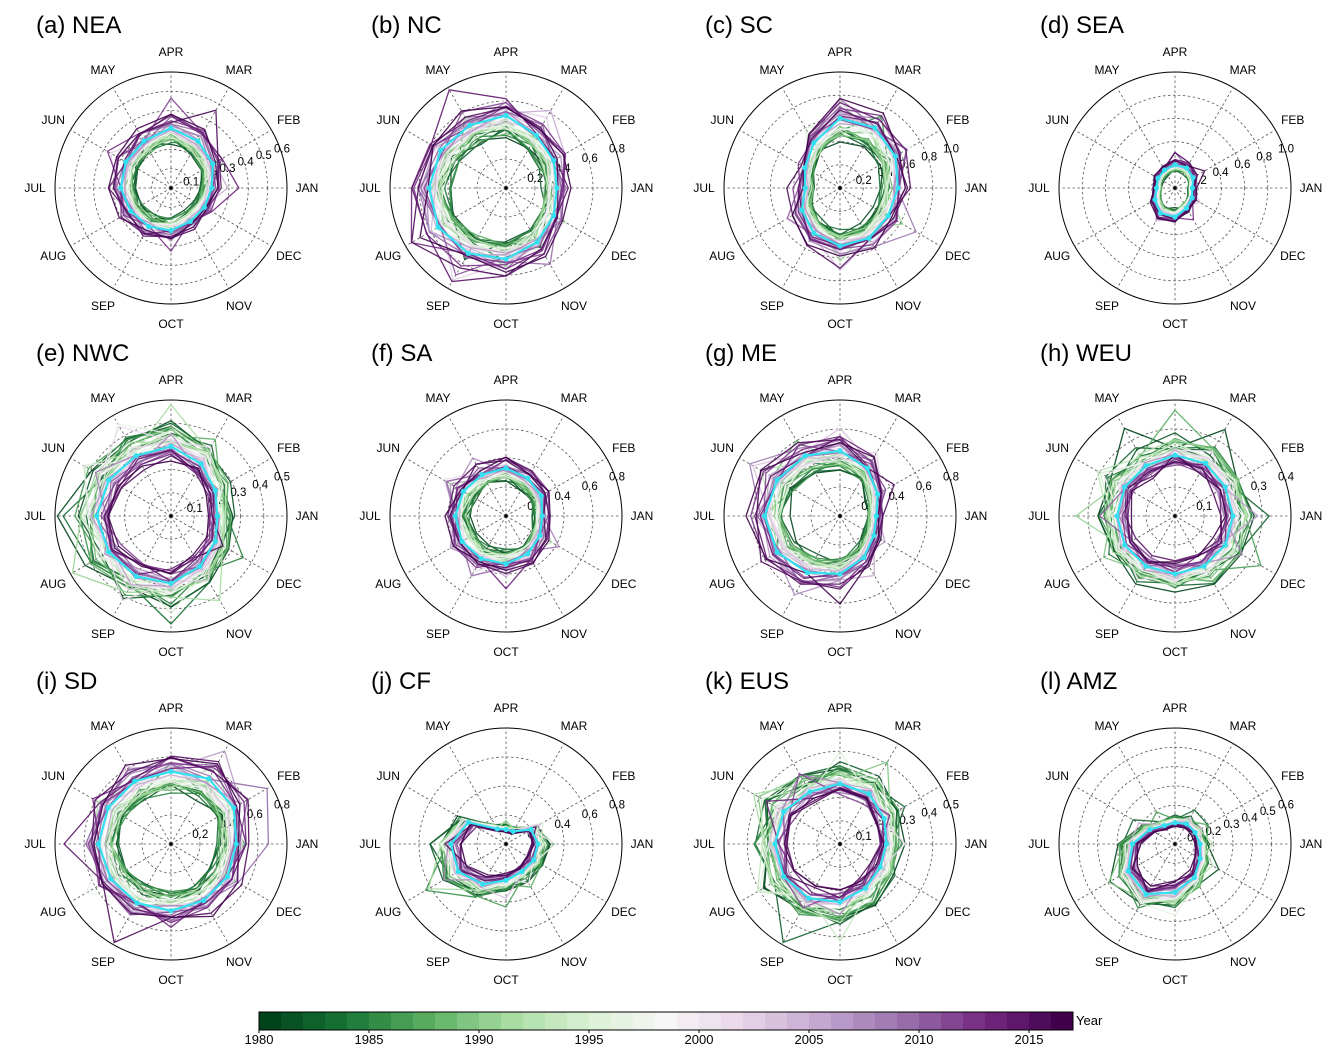 The image size is (1334, 1048). I want to click on panel-title: (d) SEA, so click(1082, 25).